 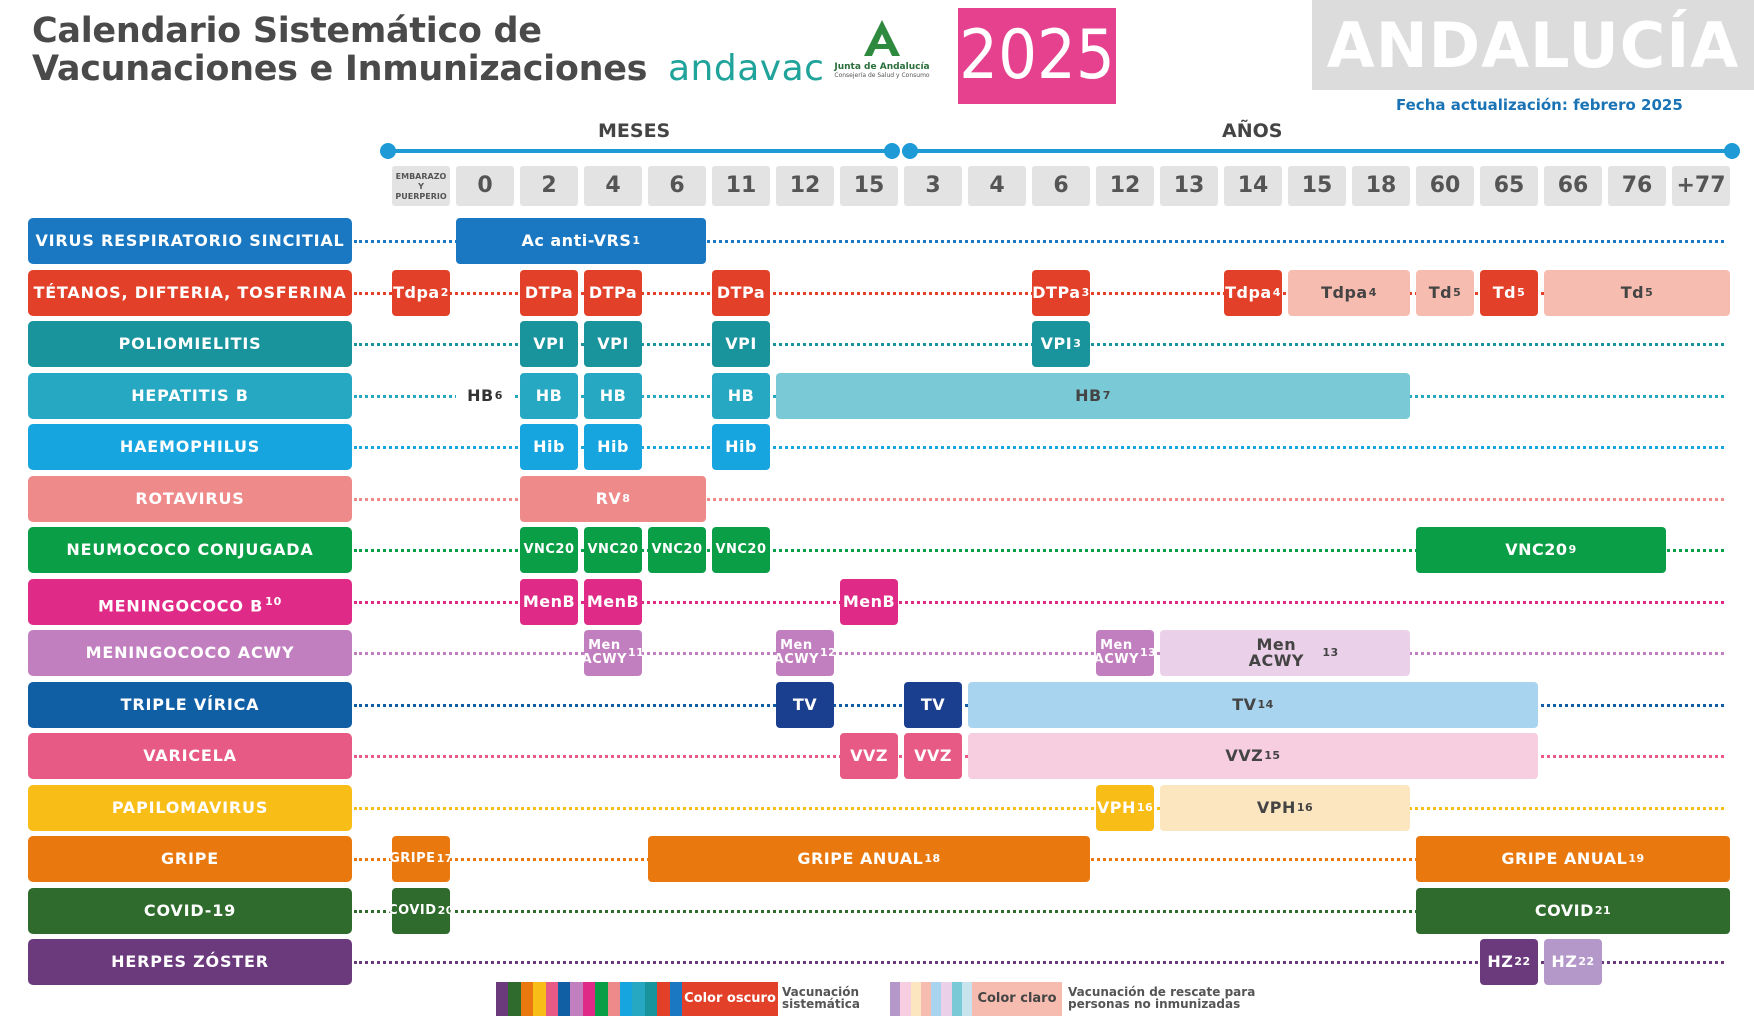 What do you see at coordinates (190, 240) in the screenshot?
I see `vaccine-label-text: VIRUS RESPIRATORIO SINCITIAL` at bounding box center [190, 240].